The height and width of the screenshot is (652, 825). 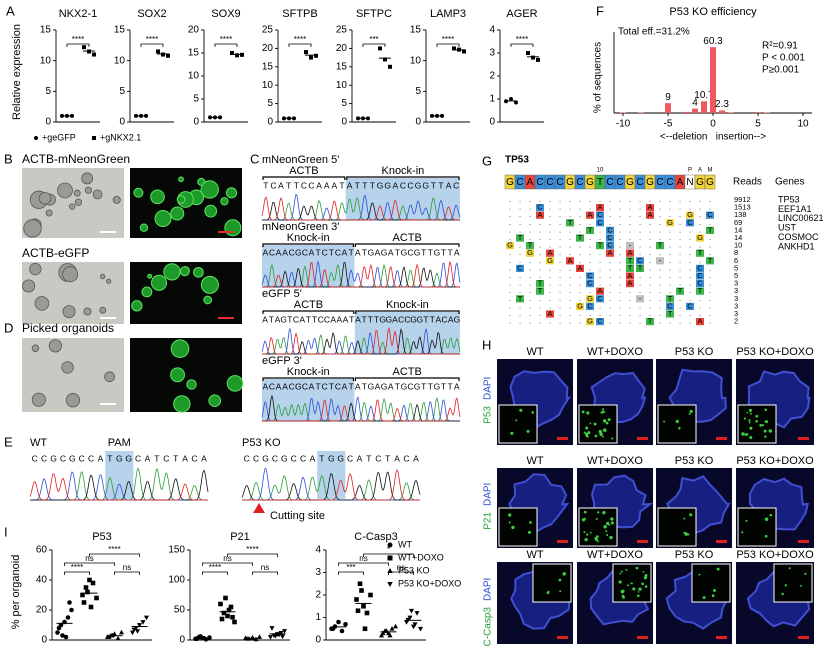 What do you see at coordinates (8, 158) in the screenshot?
I see `panel-letter: B` at bounding box center [8, 158].